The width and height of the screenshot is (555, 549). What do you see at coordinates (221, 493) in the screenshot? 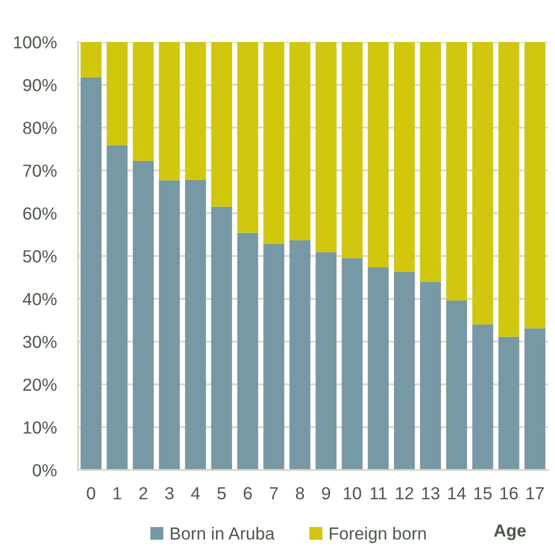
I see `x-tick-label: 5` at bounding box center [221, 493].